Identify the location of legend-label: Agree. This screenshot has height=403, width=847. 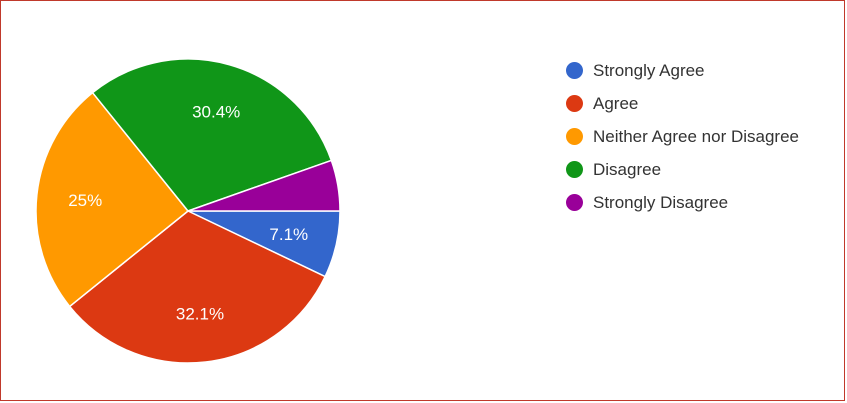
(616, 103).